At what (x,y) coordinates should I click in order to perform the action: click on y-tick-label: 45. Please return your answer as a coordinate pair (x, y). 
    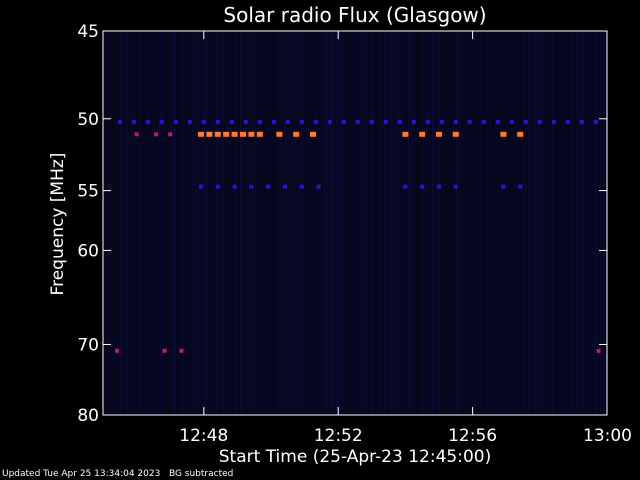
    Looking at the image, I should click on (88, 32).